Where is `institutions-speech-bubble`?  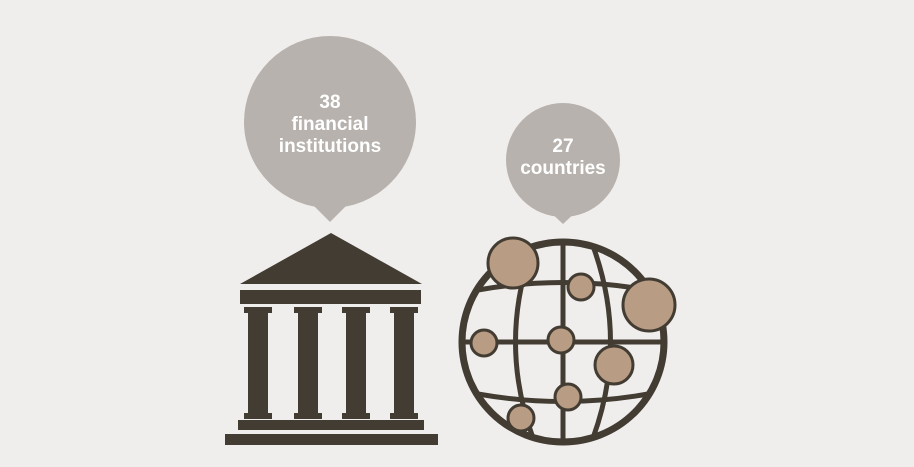 institutions-speech-bubble is located at coordinates (330, 129).